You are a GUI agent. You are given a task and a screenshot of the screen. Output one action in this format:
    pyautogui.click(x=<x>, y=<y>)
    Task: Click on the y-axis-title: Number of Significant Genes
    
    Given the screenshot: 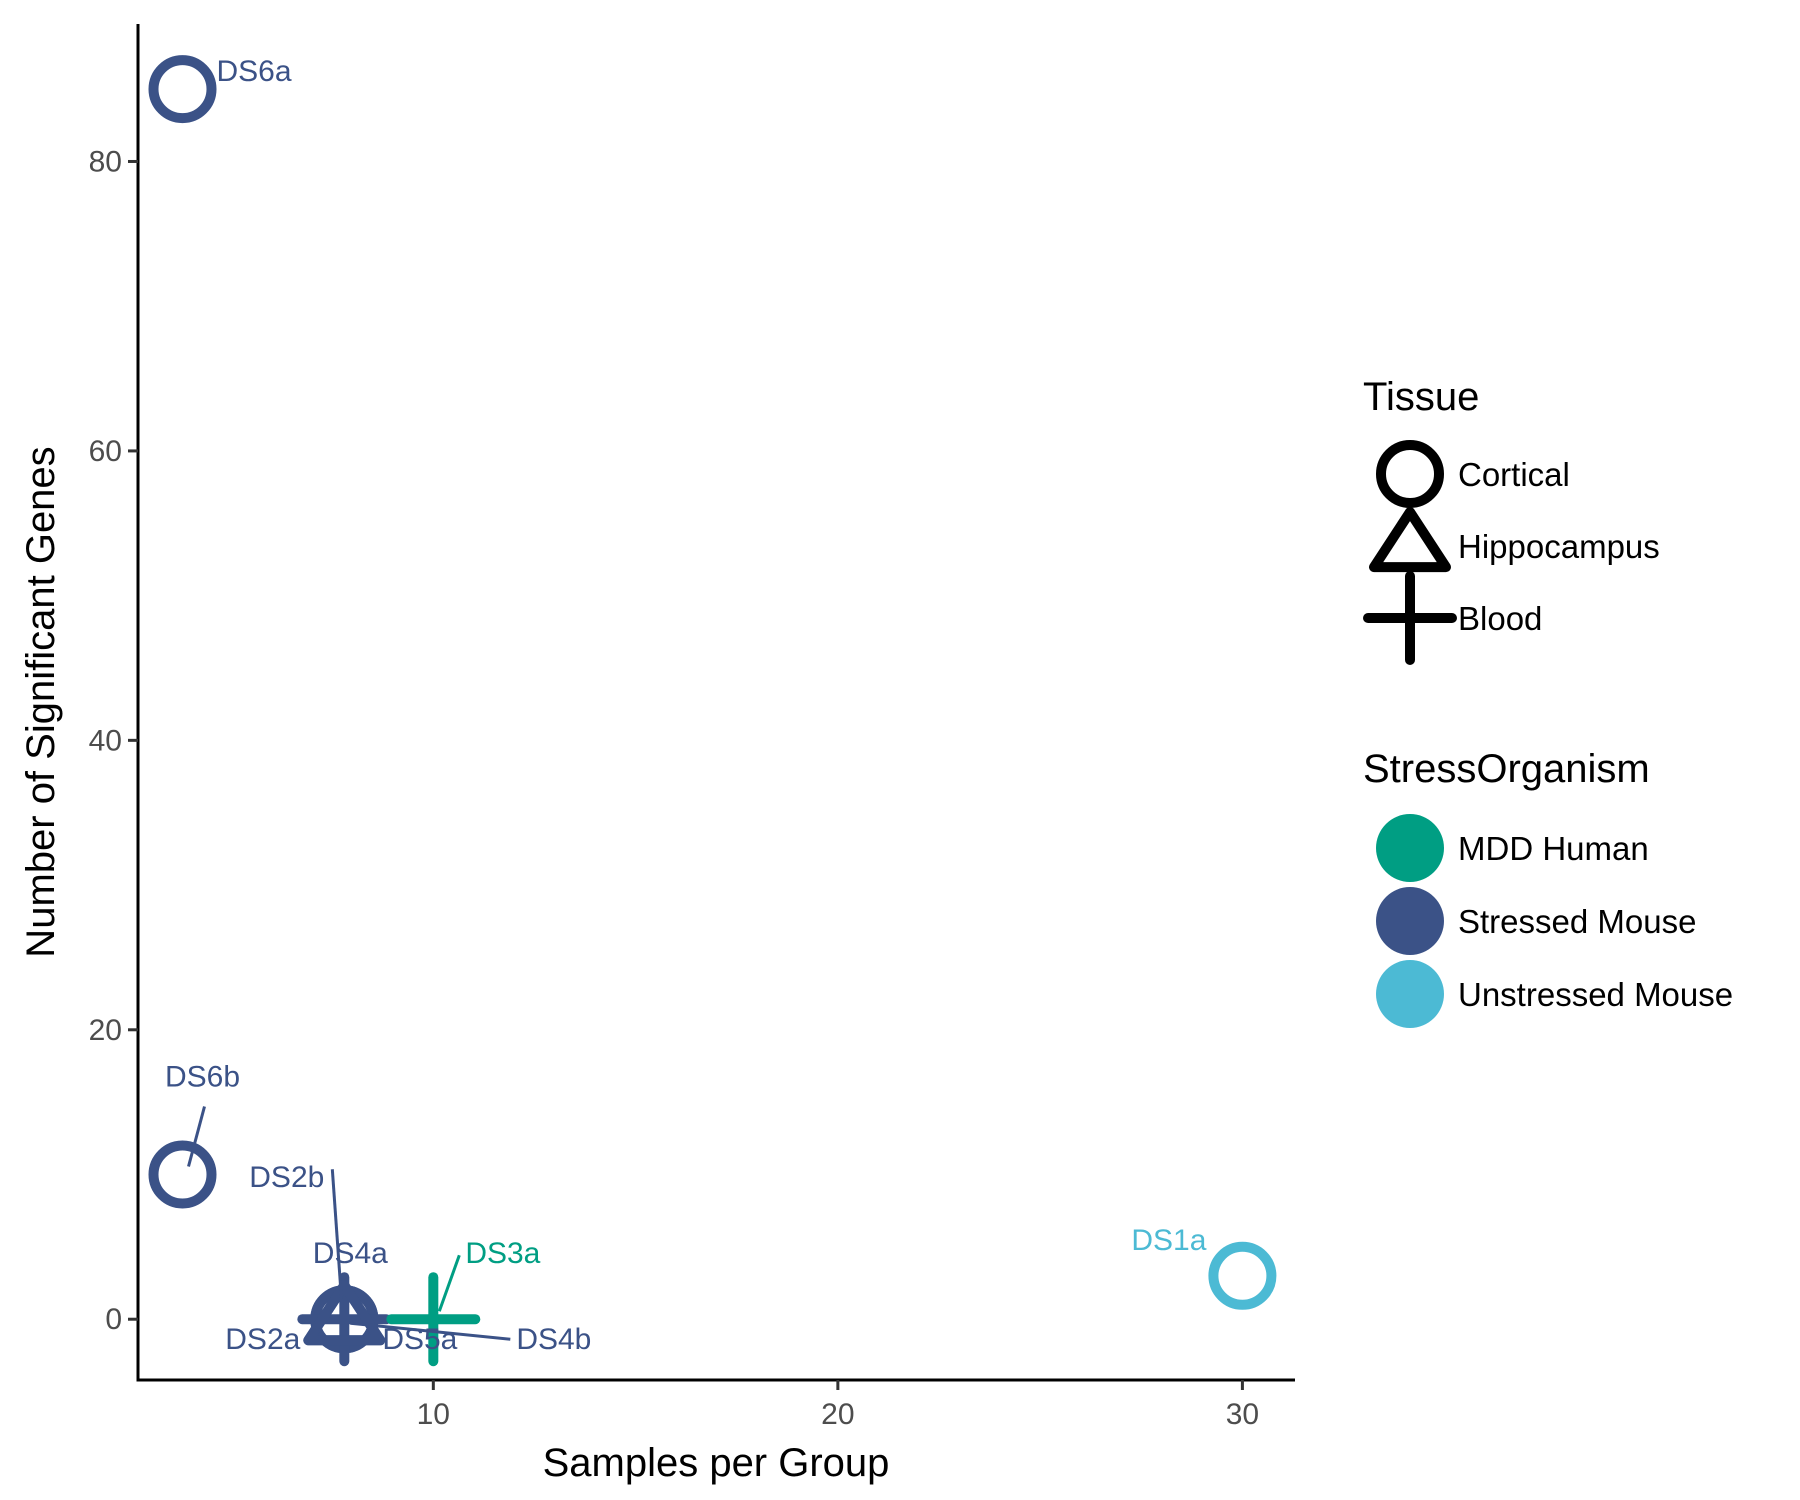 What is the action you would take?
    pyautogui.click(x=41, y=701)
    